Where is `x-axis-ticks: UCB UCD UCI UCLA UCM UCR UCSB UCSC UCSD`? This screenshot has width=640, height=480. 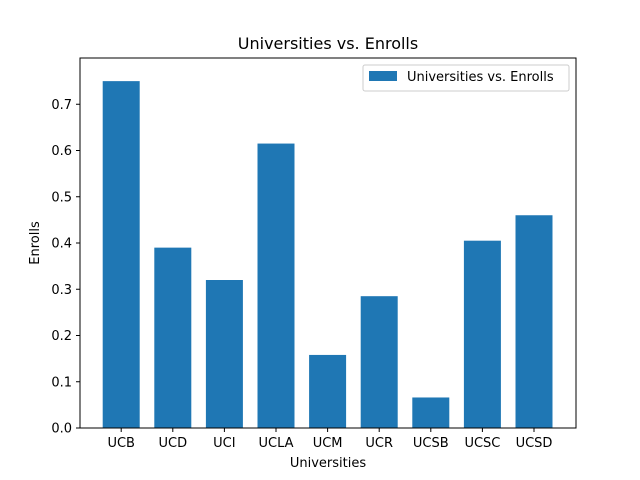
x-axis-ticks: UCB UCD UCI UCLA UCM UCR UCSB UCSC UCSD is located at coordinates (329, 439).